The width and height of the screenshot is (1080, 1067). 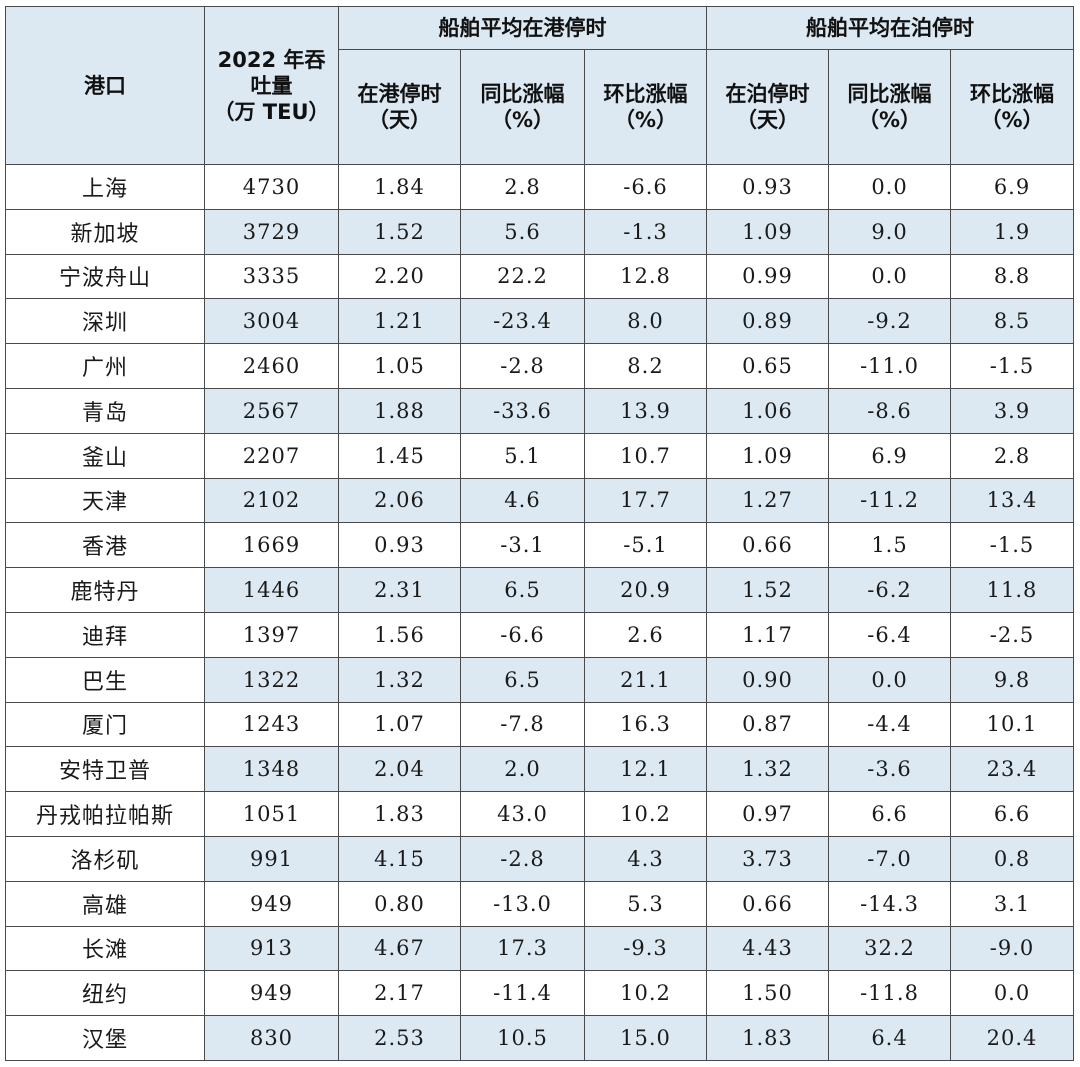 What do you see at coordinates (1012, 724) in the screenshot?
I see `berth-mom-cell: 10.1` at bounding box center [1012, 724].